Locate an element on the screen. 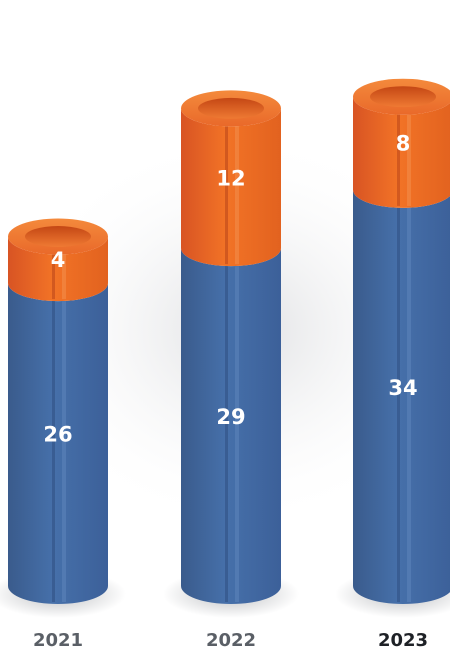  bar-cap-hole-2023 is located at coordinates (403, 97).